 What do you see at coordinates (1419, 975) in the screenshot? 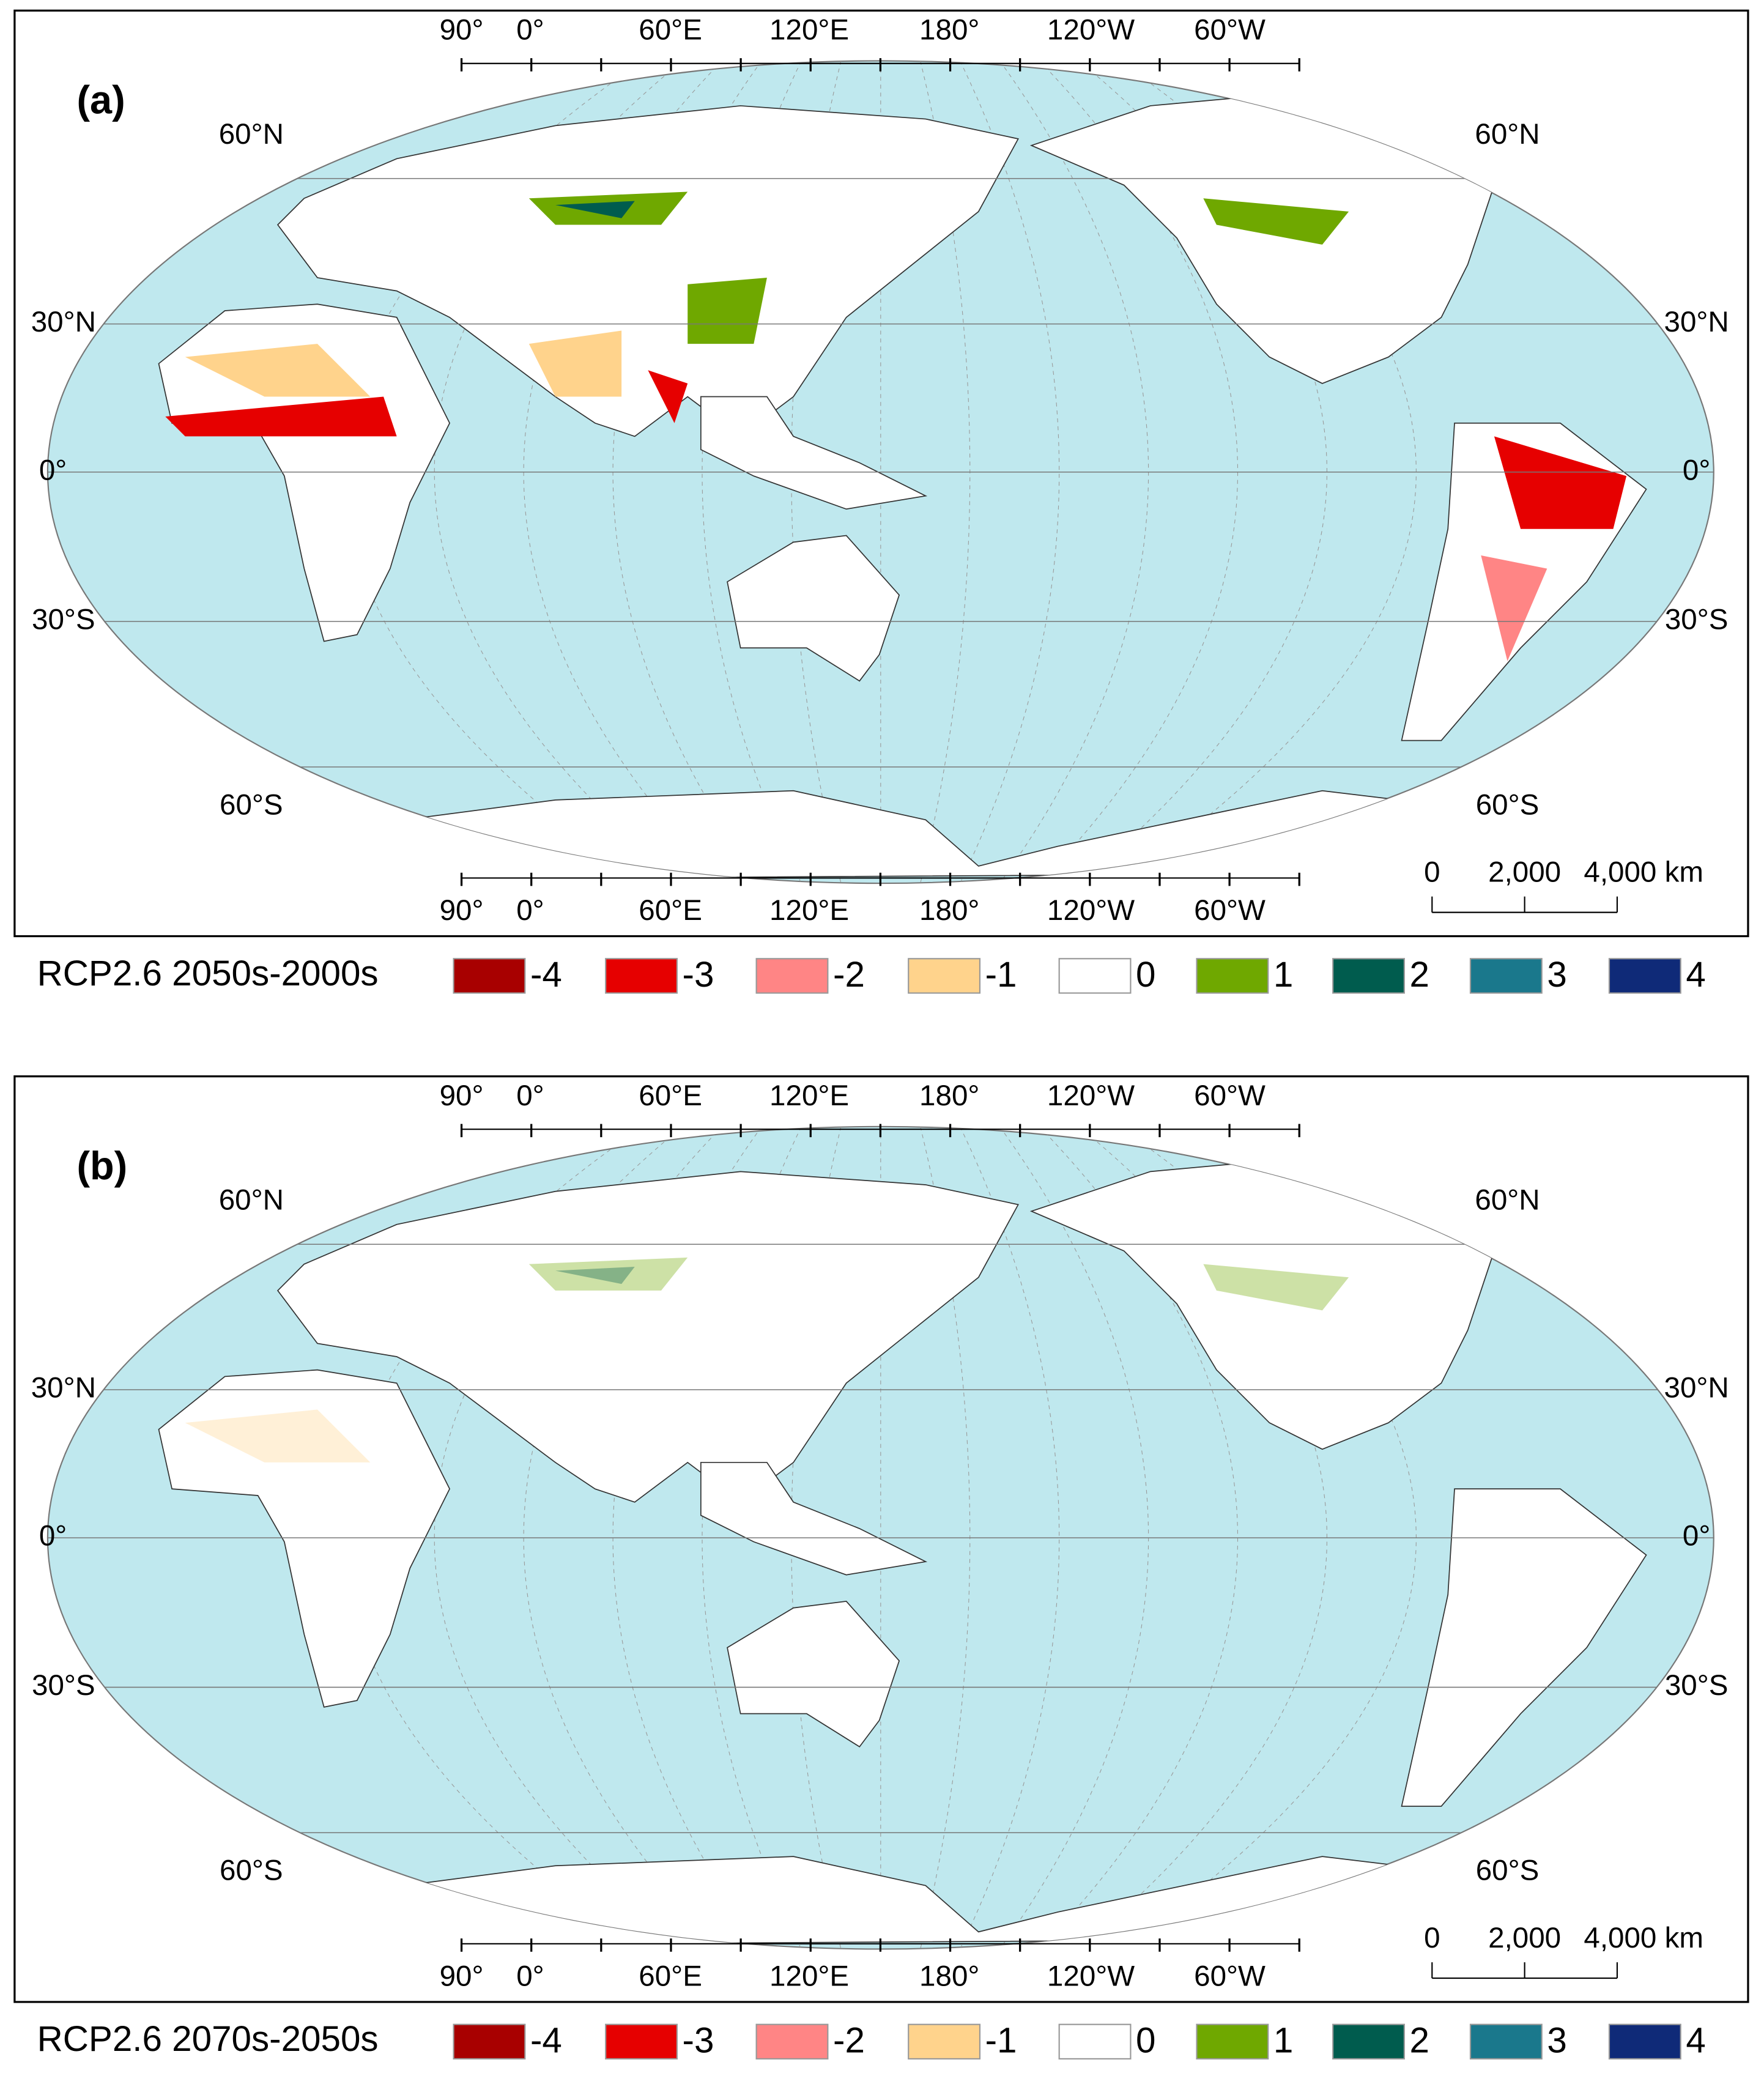
I see `legend-label: 2` at bounding box center [1419, 975].